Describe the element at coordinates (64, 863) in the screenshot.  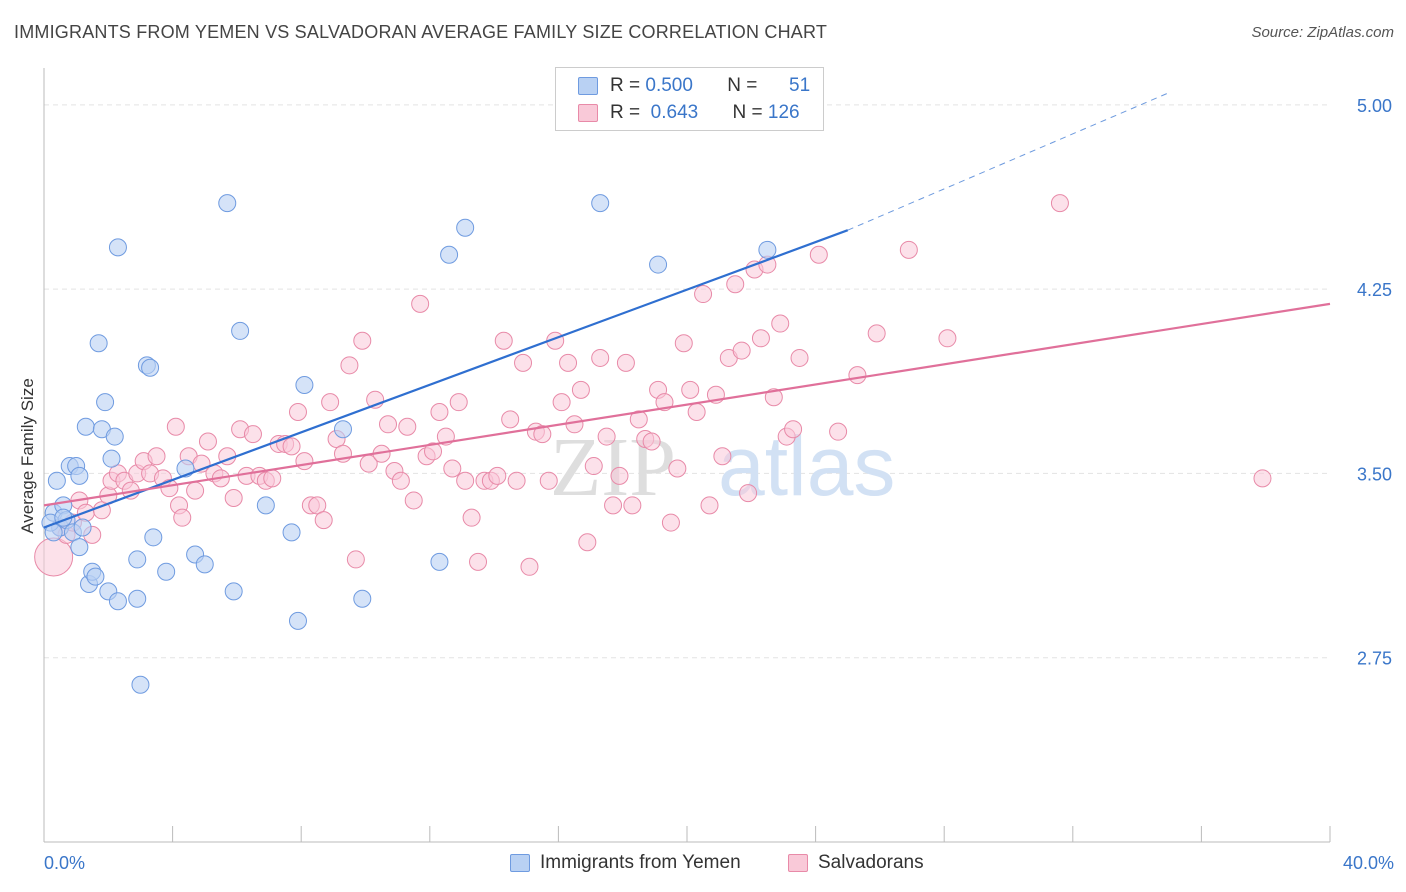
I see `x-tick-label: 0.0%` at that location.